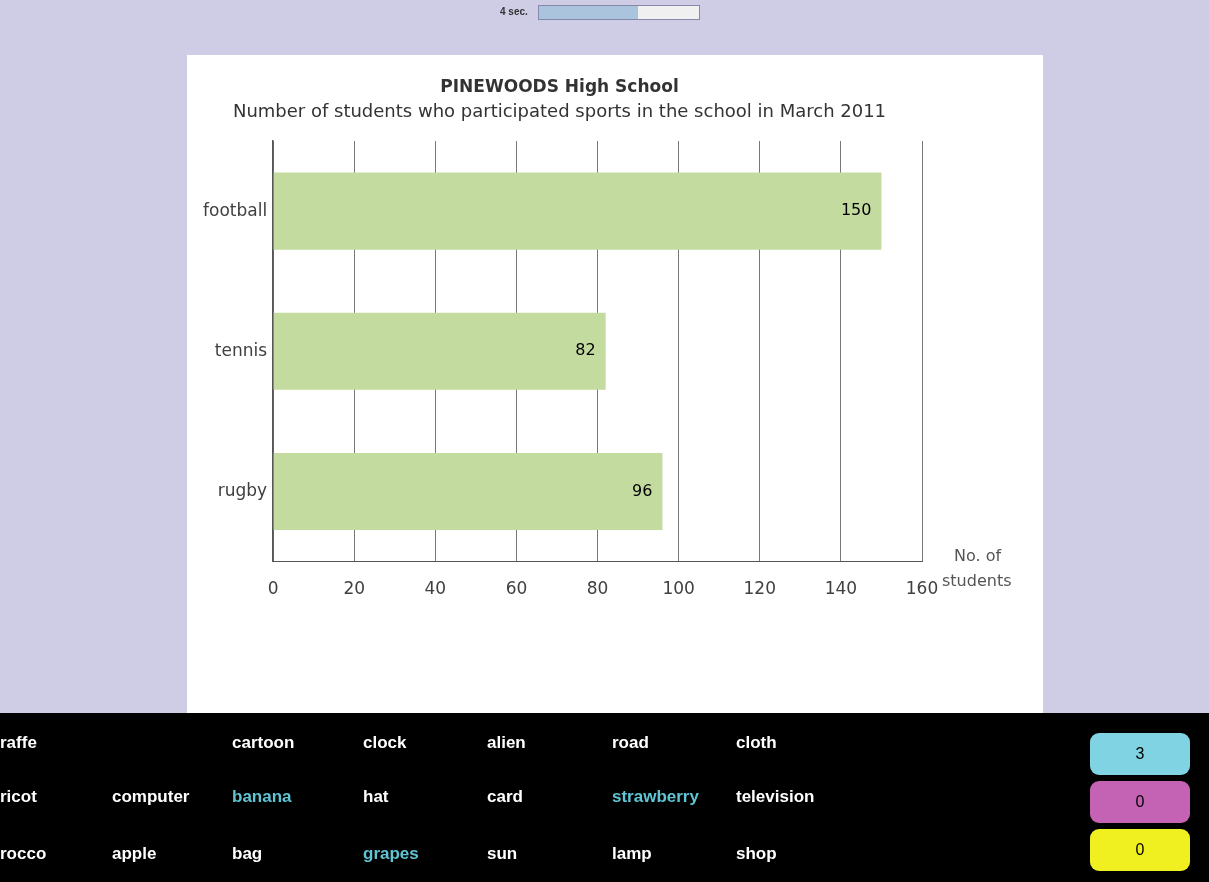 Image resolution: width=1209 pixels, height=882 pixels. Describe the element at coordinates (18, 797) in the screenshot. I see `text: ricot` at that location.